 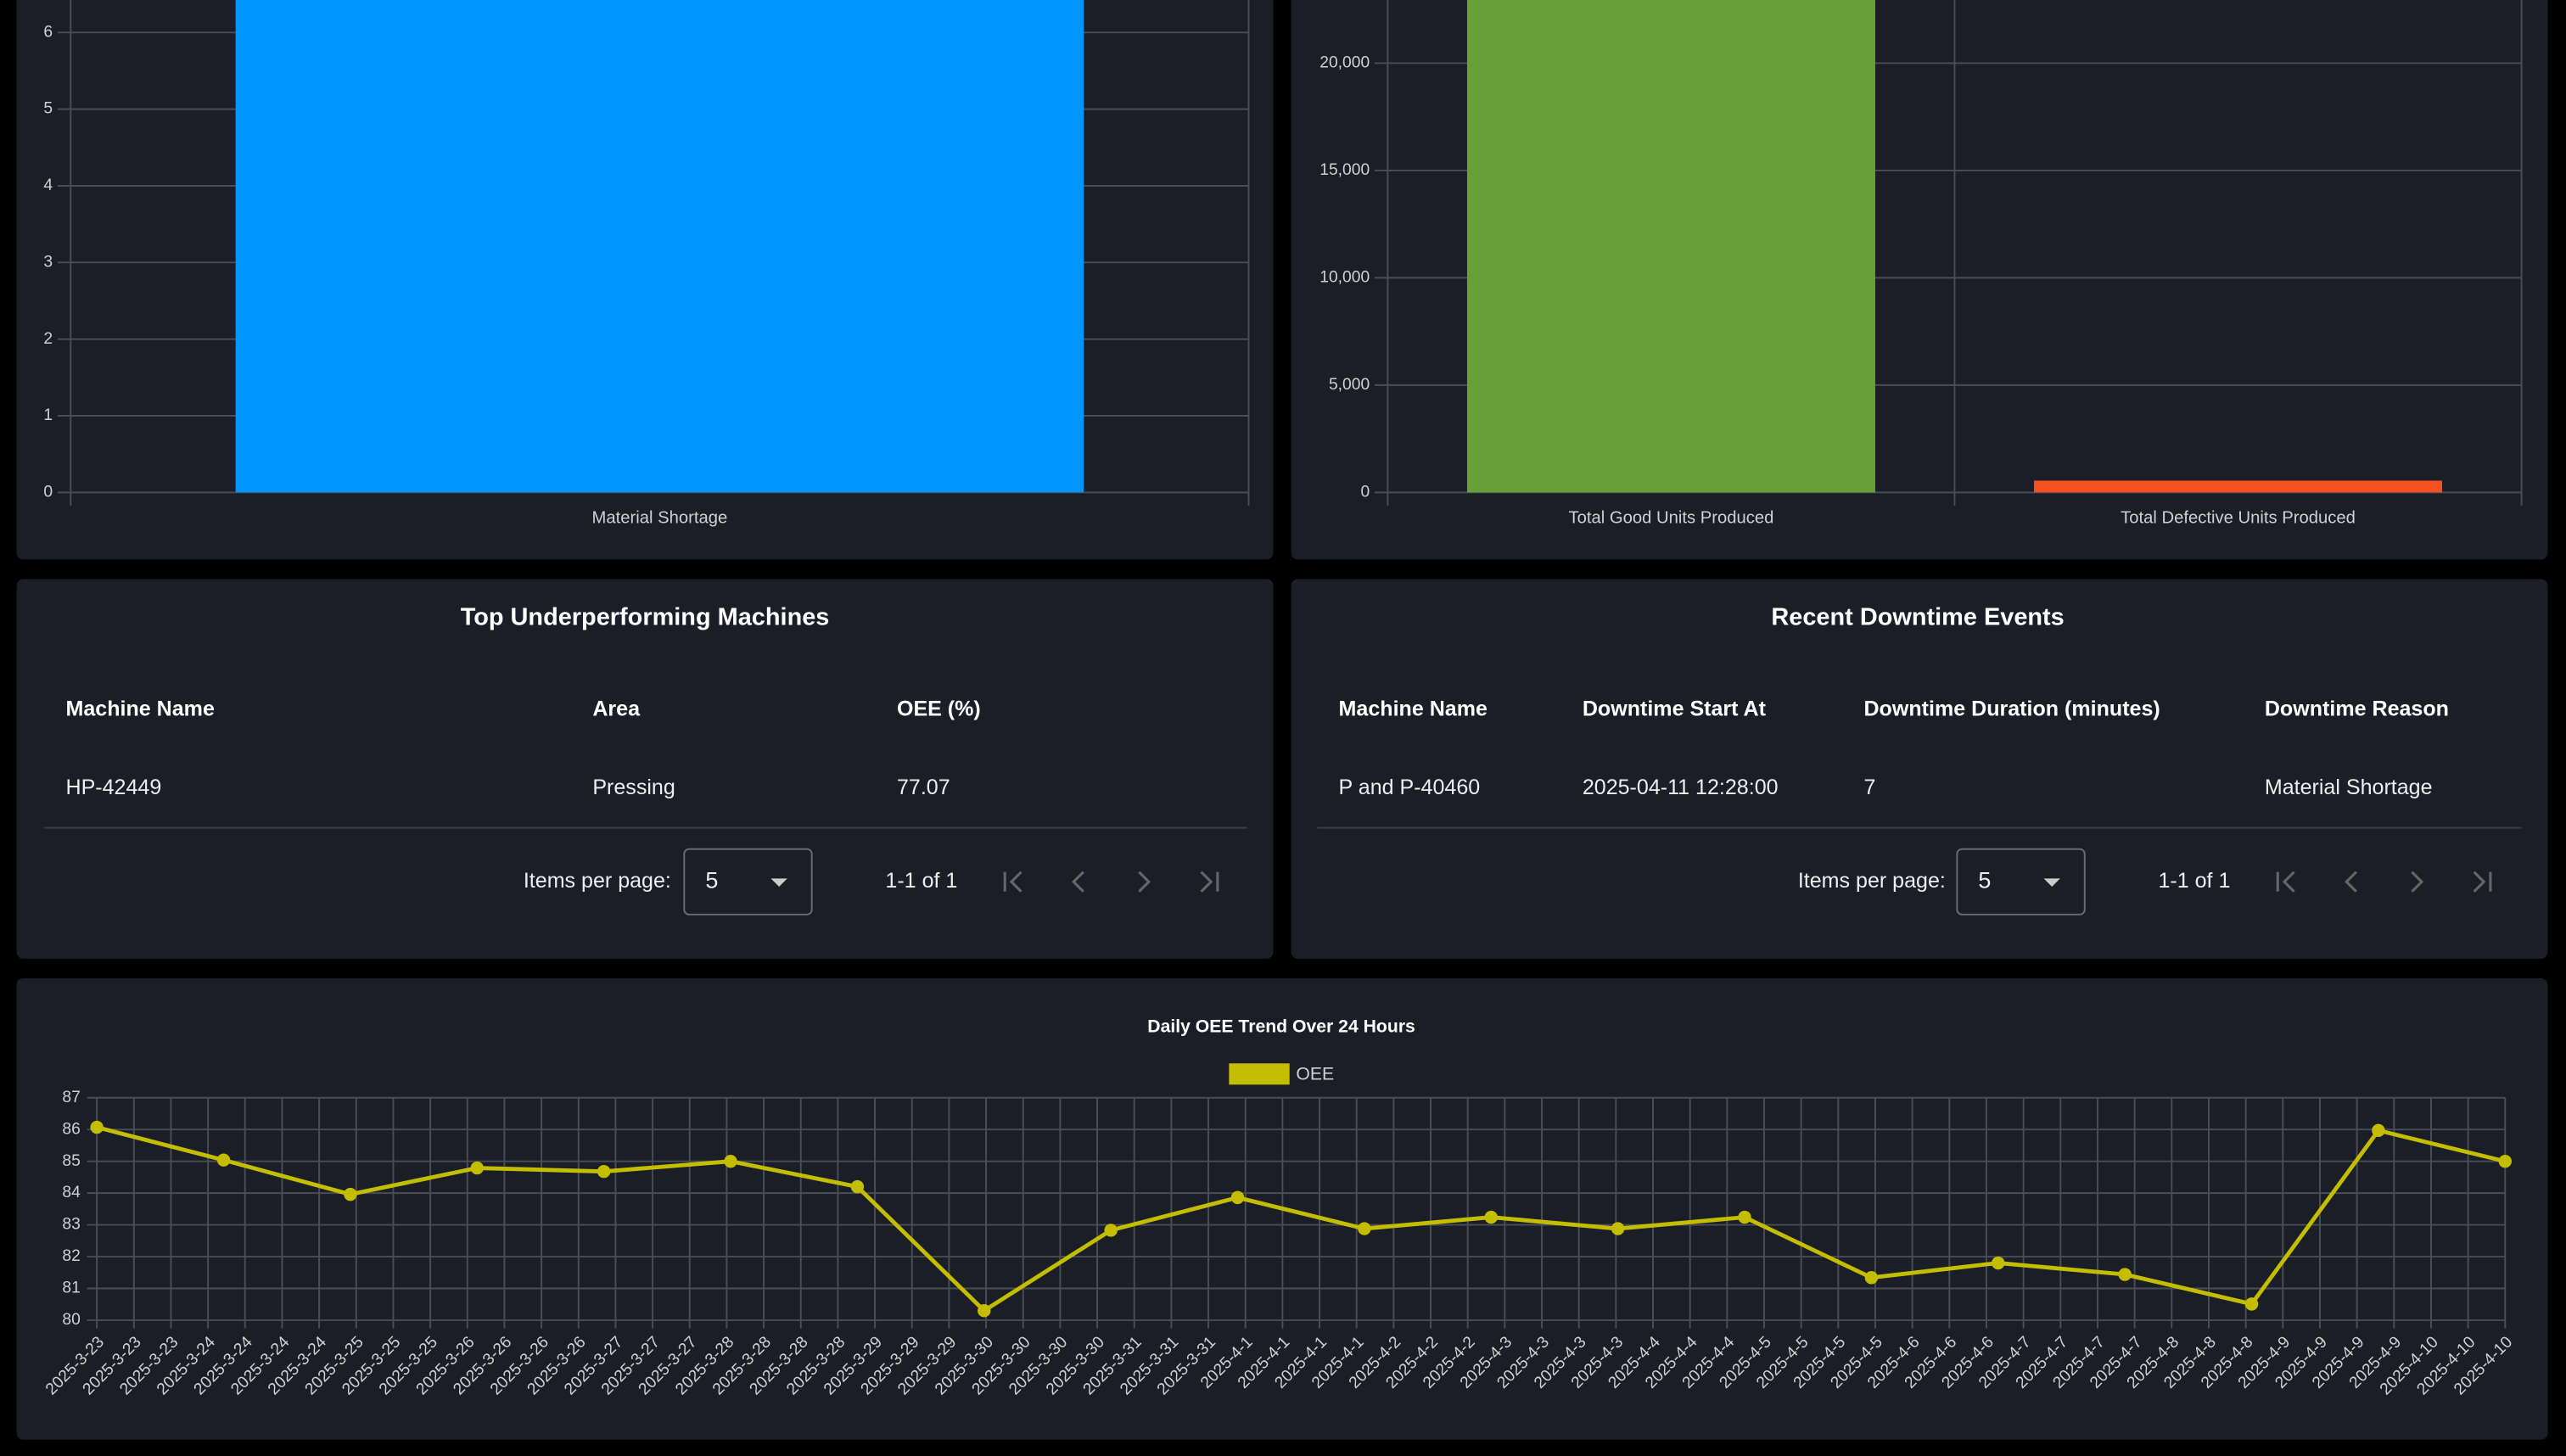 What do you see at coordinates (2349, 787) in the screenshot?
I see `table-cell: Material Shortage` at bounding box center [2349, 787].